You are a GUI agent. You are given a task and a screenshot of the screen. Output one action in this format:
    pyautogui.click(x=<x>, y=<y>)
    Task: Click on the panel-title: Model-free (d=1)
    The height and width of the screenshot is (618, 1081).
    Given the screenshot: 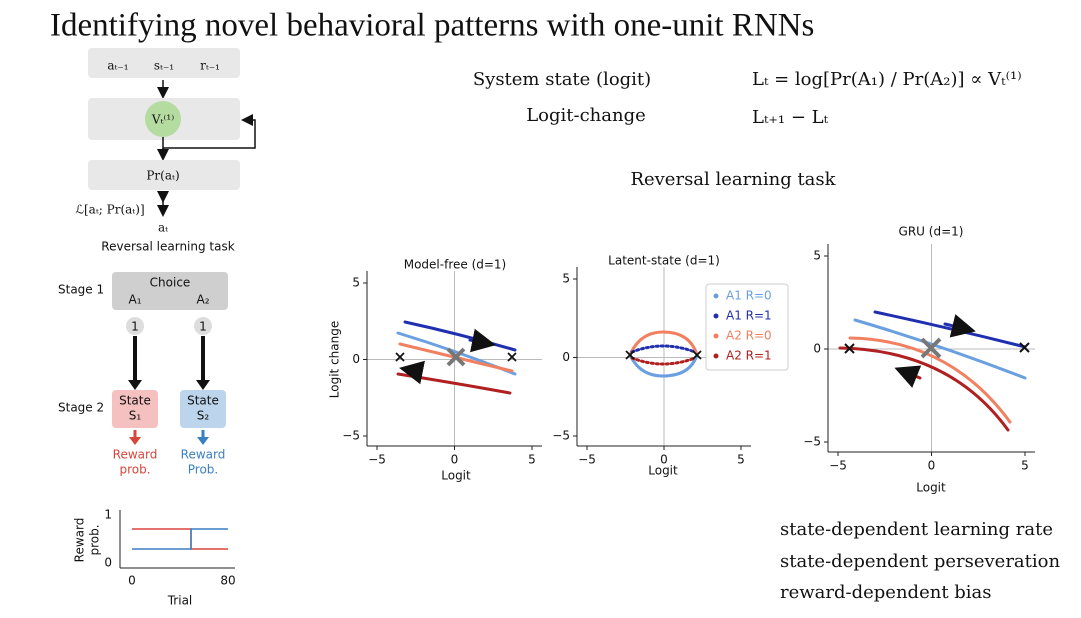 What is the action you would take?
    pyautogui.click(x=455, y=265)
    